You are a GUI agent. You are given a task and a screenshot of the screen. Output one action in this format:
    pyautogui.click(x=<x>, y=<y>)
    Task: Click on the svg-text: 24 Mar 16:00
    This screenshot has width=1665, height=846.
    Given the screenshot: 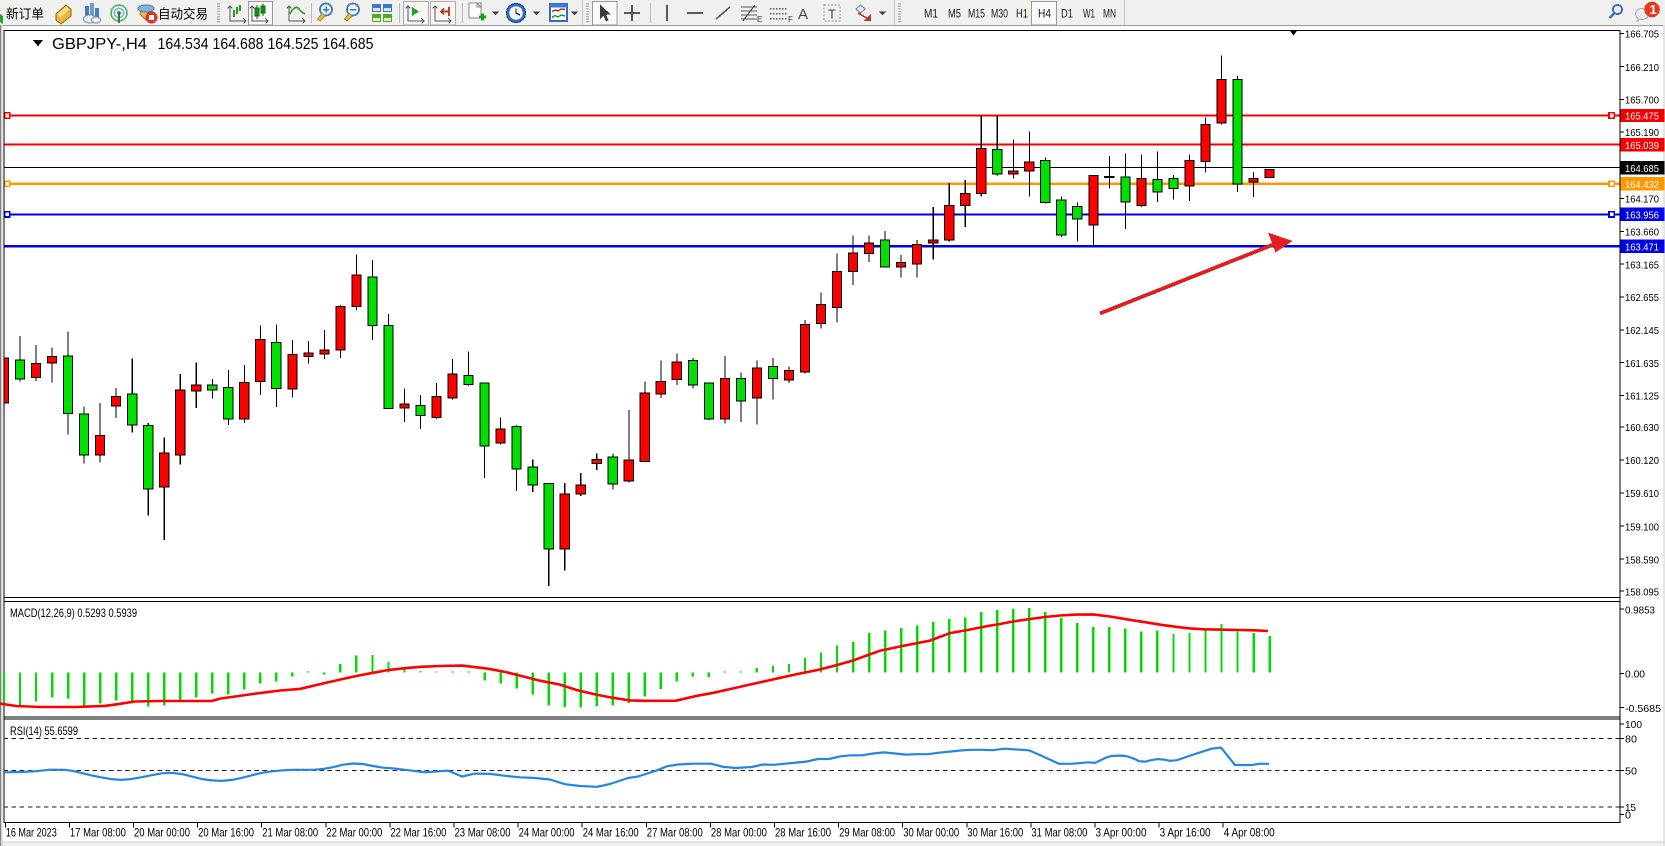 What is the action you would take?
    pyautogui.click(x=611, y=833)
    